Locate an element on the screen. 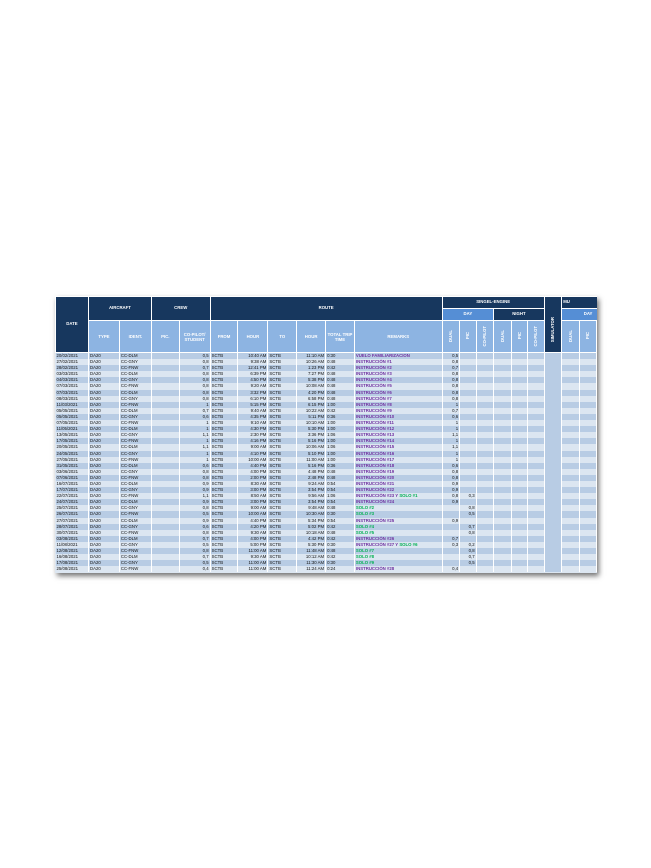 The width and height of the screenshot is (651, 868). cell-ident: CC-GNY is located at coordinates (135, 380).